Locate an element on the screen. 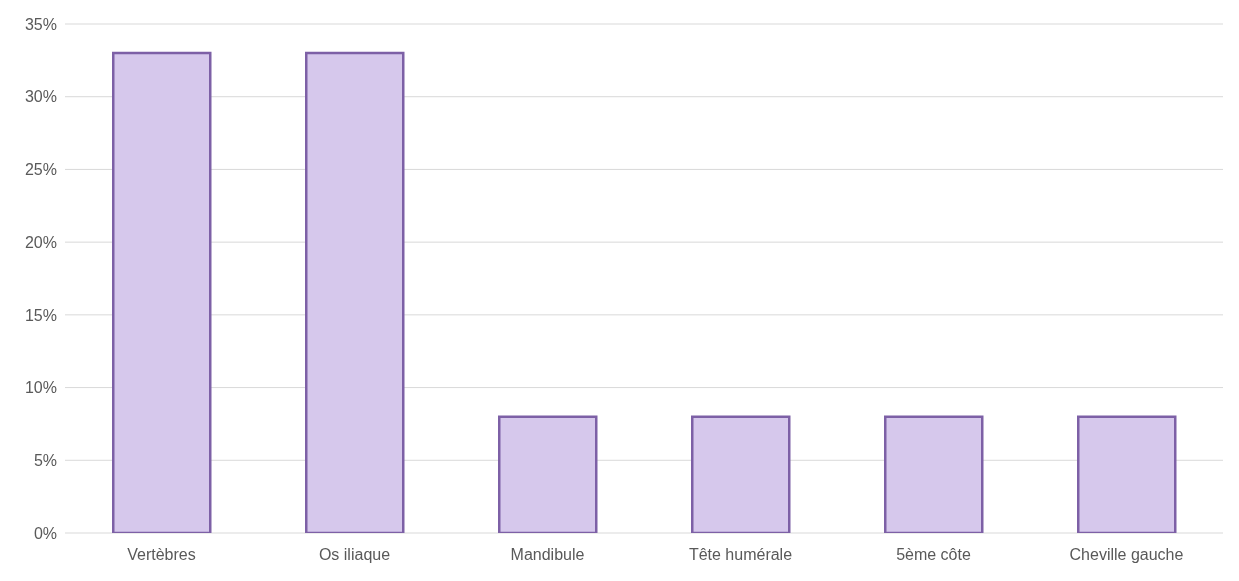 The image size is (1239, 581). x-tick-label: 5ème côte is located at coordinates (933, 555).